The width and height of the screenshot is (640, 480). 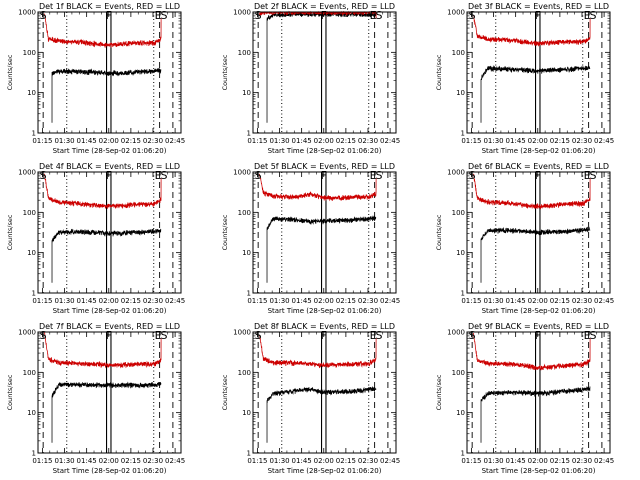 What do you see at coordinates (324, 6) in the screenshot?
I see `chart-title: Det 2f BLACK = Events, RED = LLD` at bounding box center [324, 6].